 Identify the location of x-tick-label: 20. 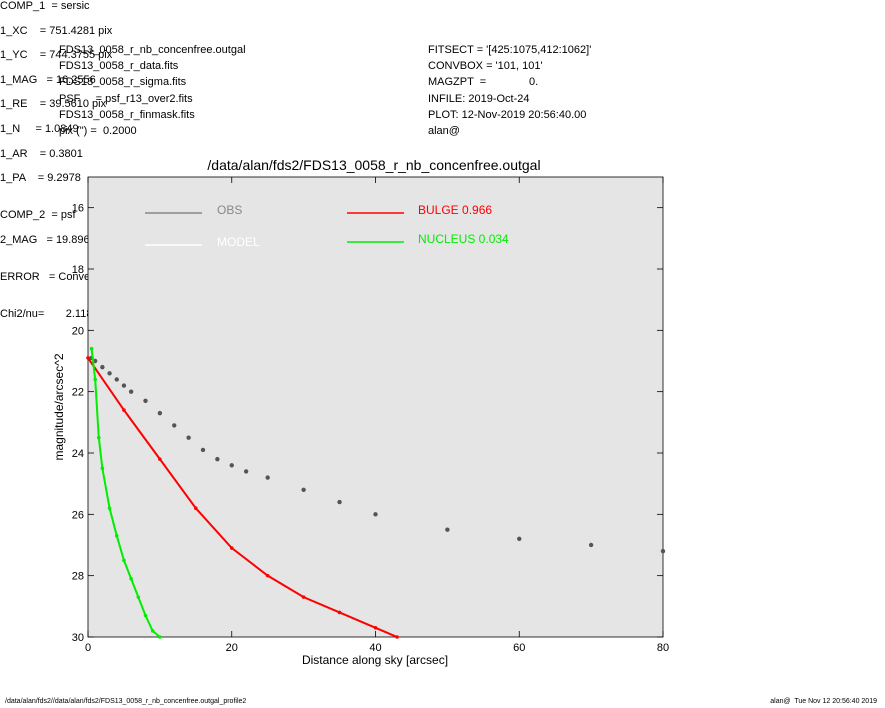
(232, 648).